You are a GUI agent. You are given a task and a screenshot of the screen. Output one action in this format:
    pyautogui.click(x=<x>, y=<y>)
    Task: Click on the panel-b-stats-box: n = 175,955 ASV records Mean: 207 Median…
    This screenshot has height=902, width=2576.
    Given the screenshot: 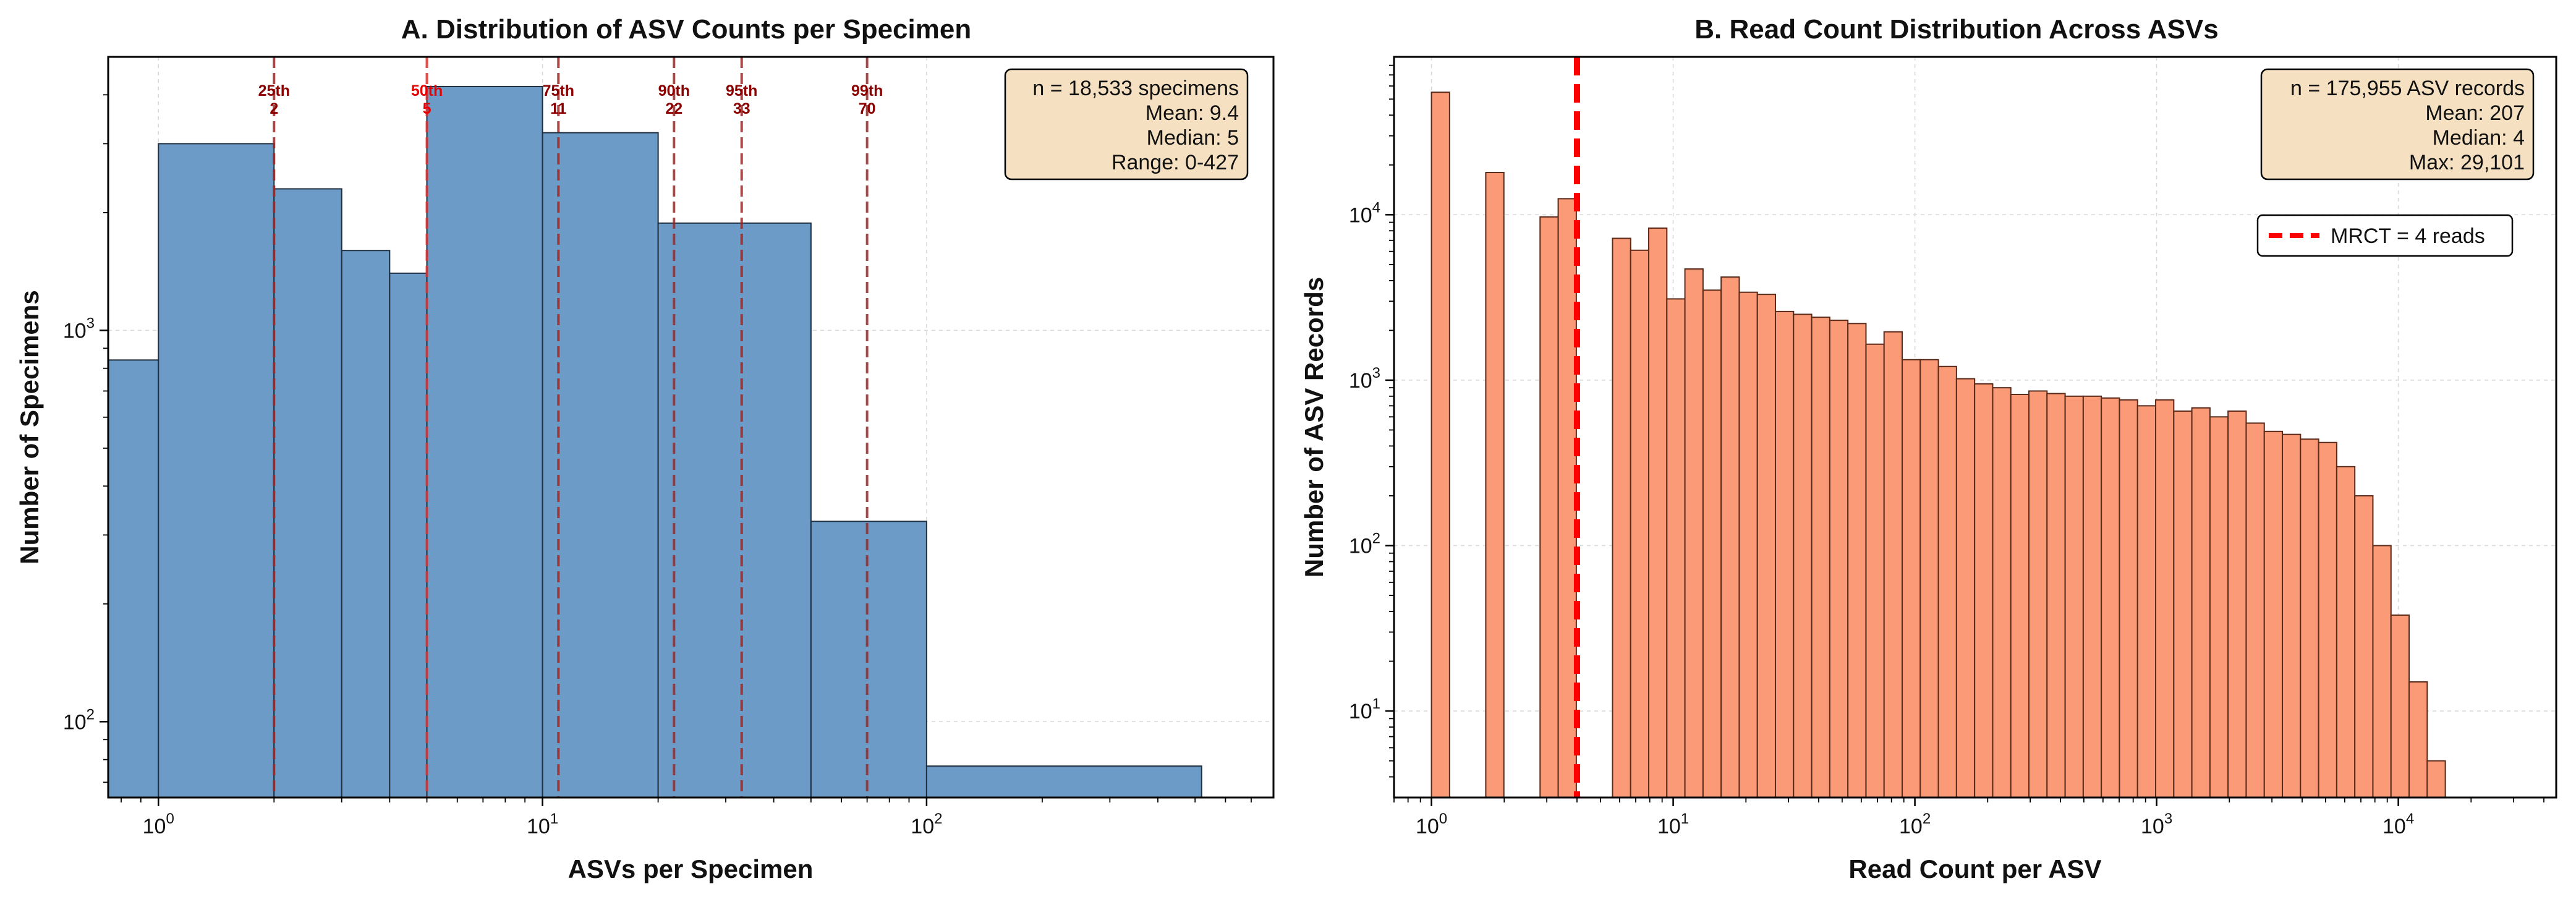 What is the action you would take?
    pyautogui.click(x=2397, y=124)
    